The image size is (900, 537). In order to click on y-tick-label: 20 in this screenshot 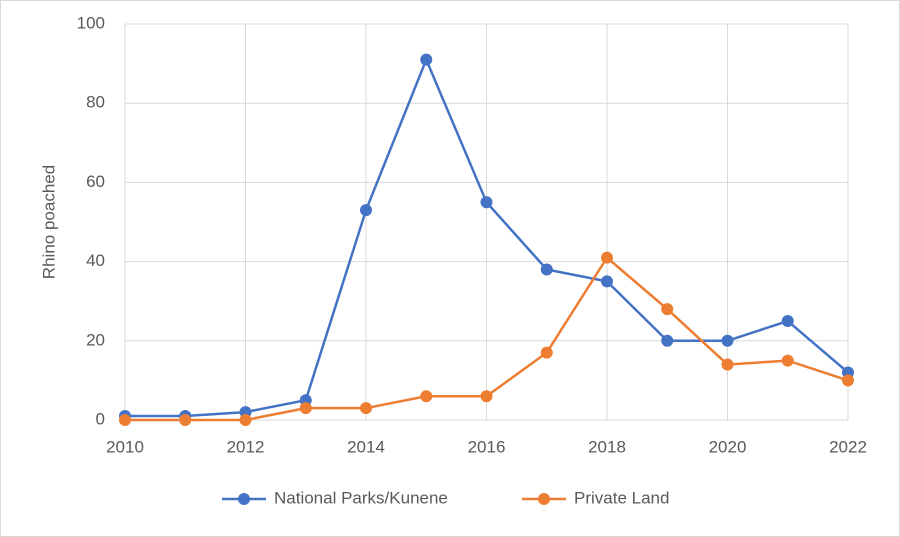, I will do `click(95, 339)`.